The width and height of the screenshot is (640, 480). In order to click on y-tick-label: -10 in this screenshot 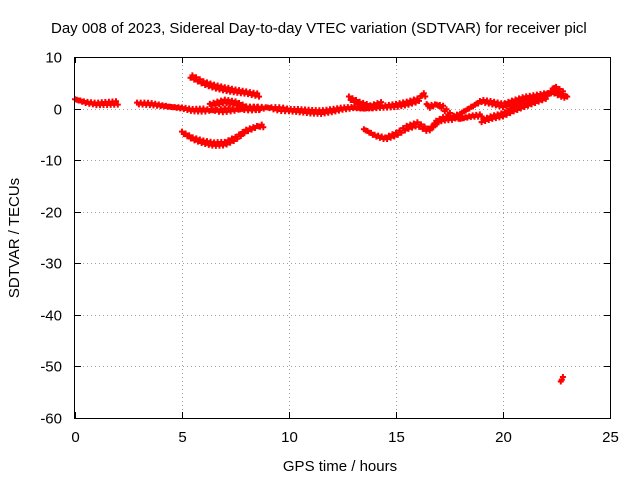, I will do `click(51, 161)`.